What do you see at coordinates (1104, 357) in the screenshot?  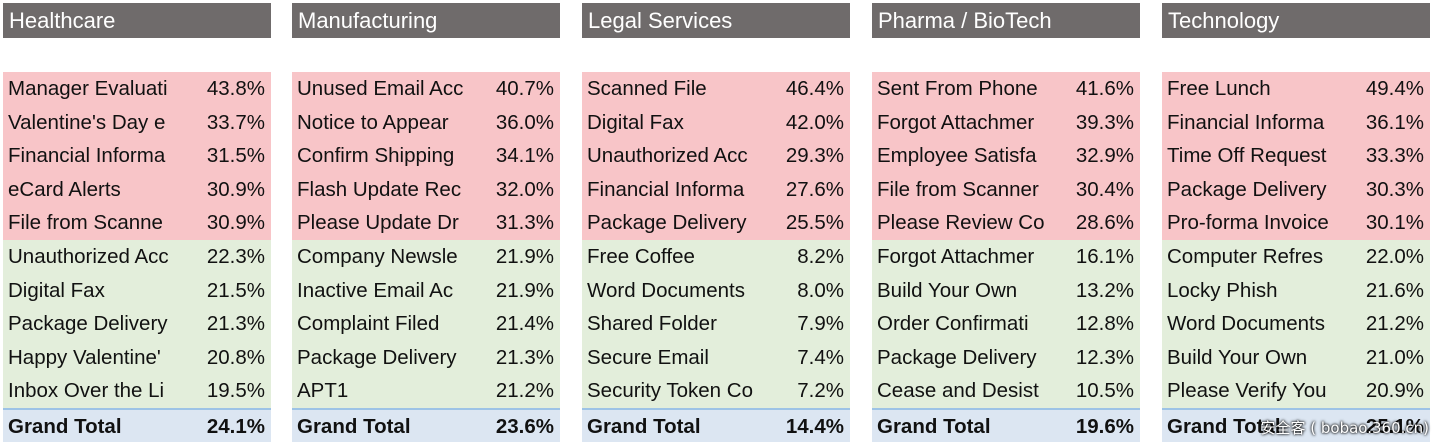 I see `row-value: 12.3%` at bounding box center [1104, 357].